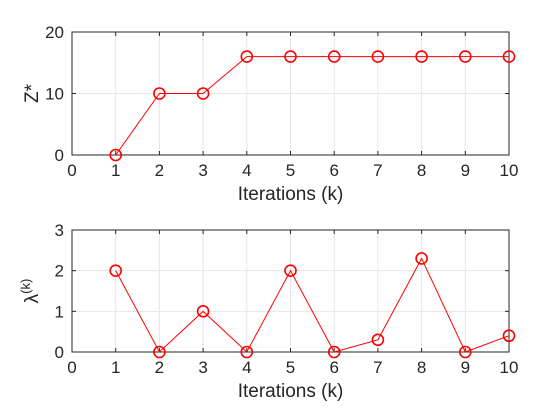  Describe the element at coordinates (54, 94) in the screenshot. I see `y-tick-label: 10` at that location.